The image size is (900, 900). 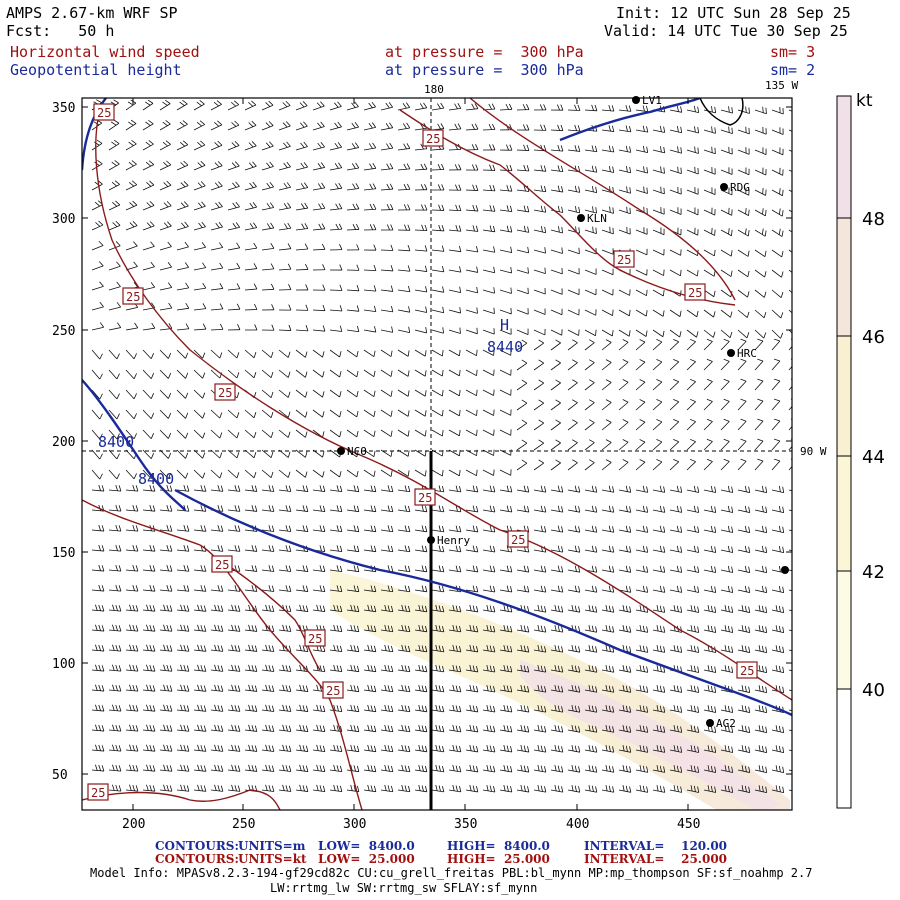 I want to click on colorbar-frame, so click(x=844, y=452).